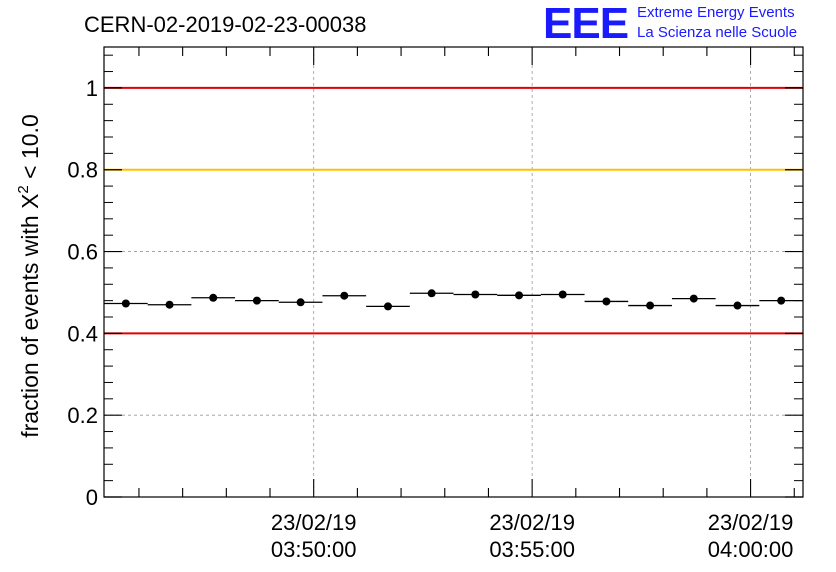  Describe the element at coordinates (92, 88) in the screenshot. I see `y-tick-label: 1` at that location.